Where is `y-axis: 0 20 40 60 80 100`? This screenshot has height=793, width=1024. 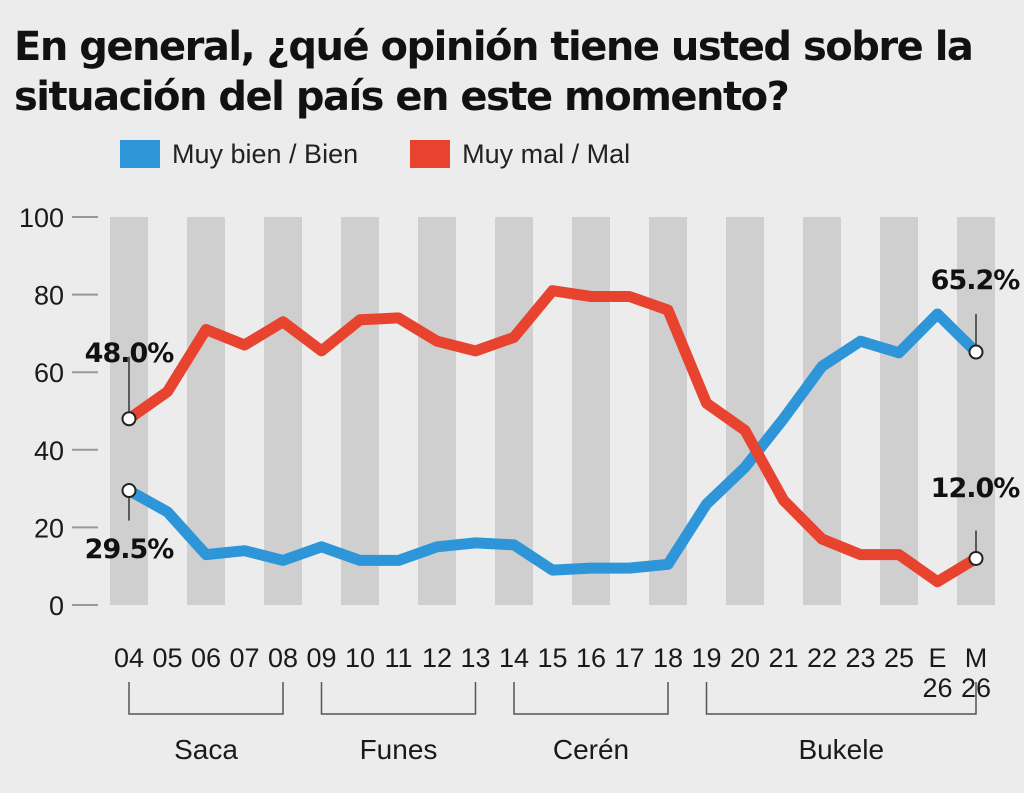 y-axis: 0 20 40 60 80 100 is located at coordinates (58, 412).